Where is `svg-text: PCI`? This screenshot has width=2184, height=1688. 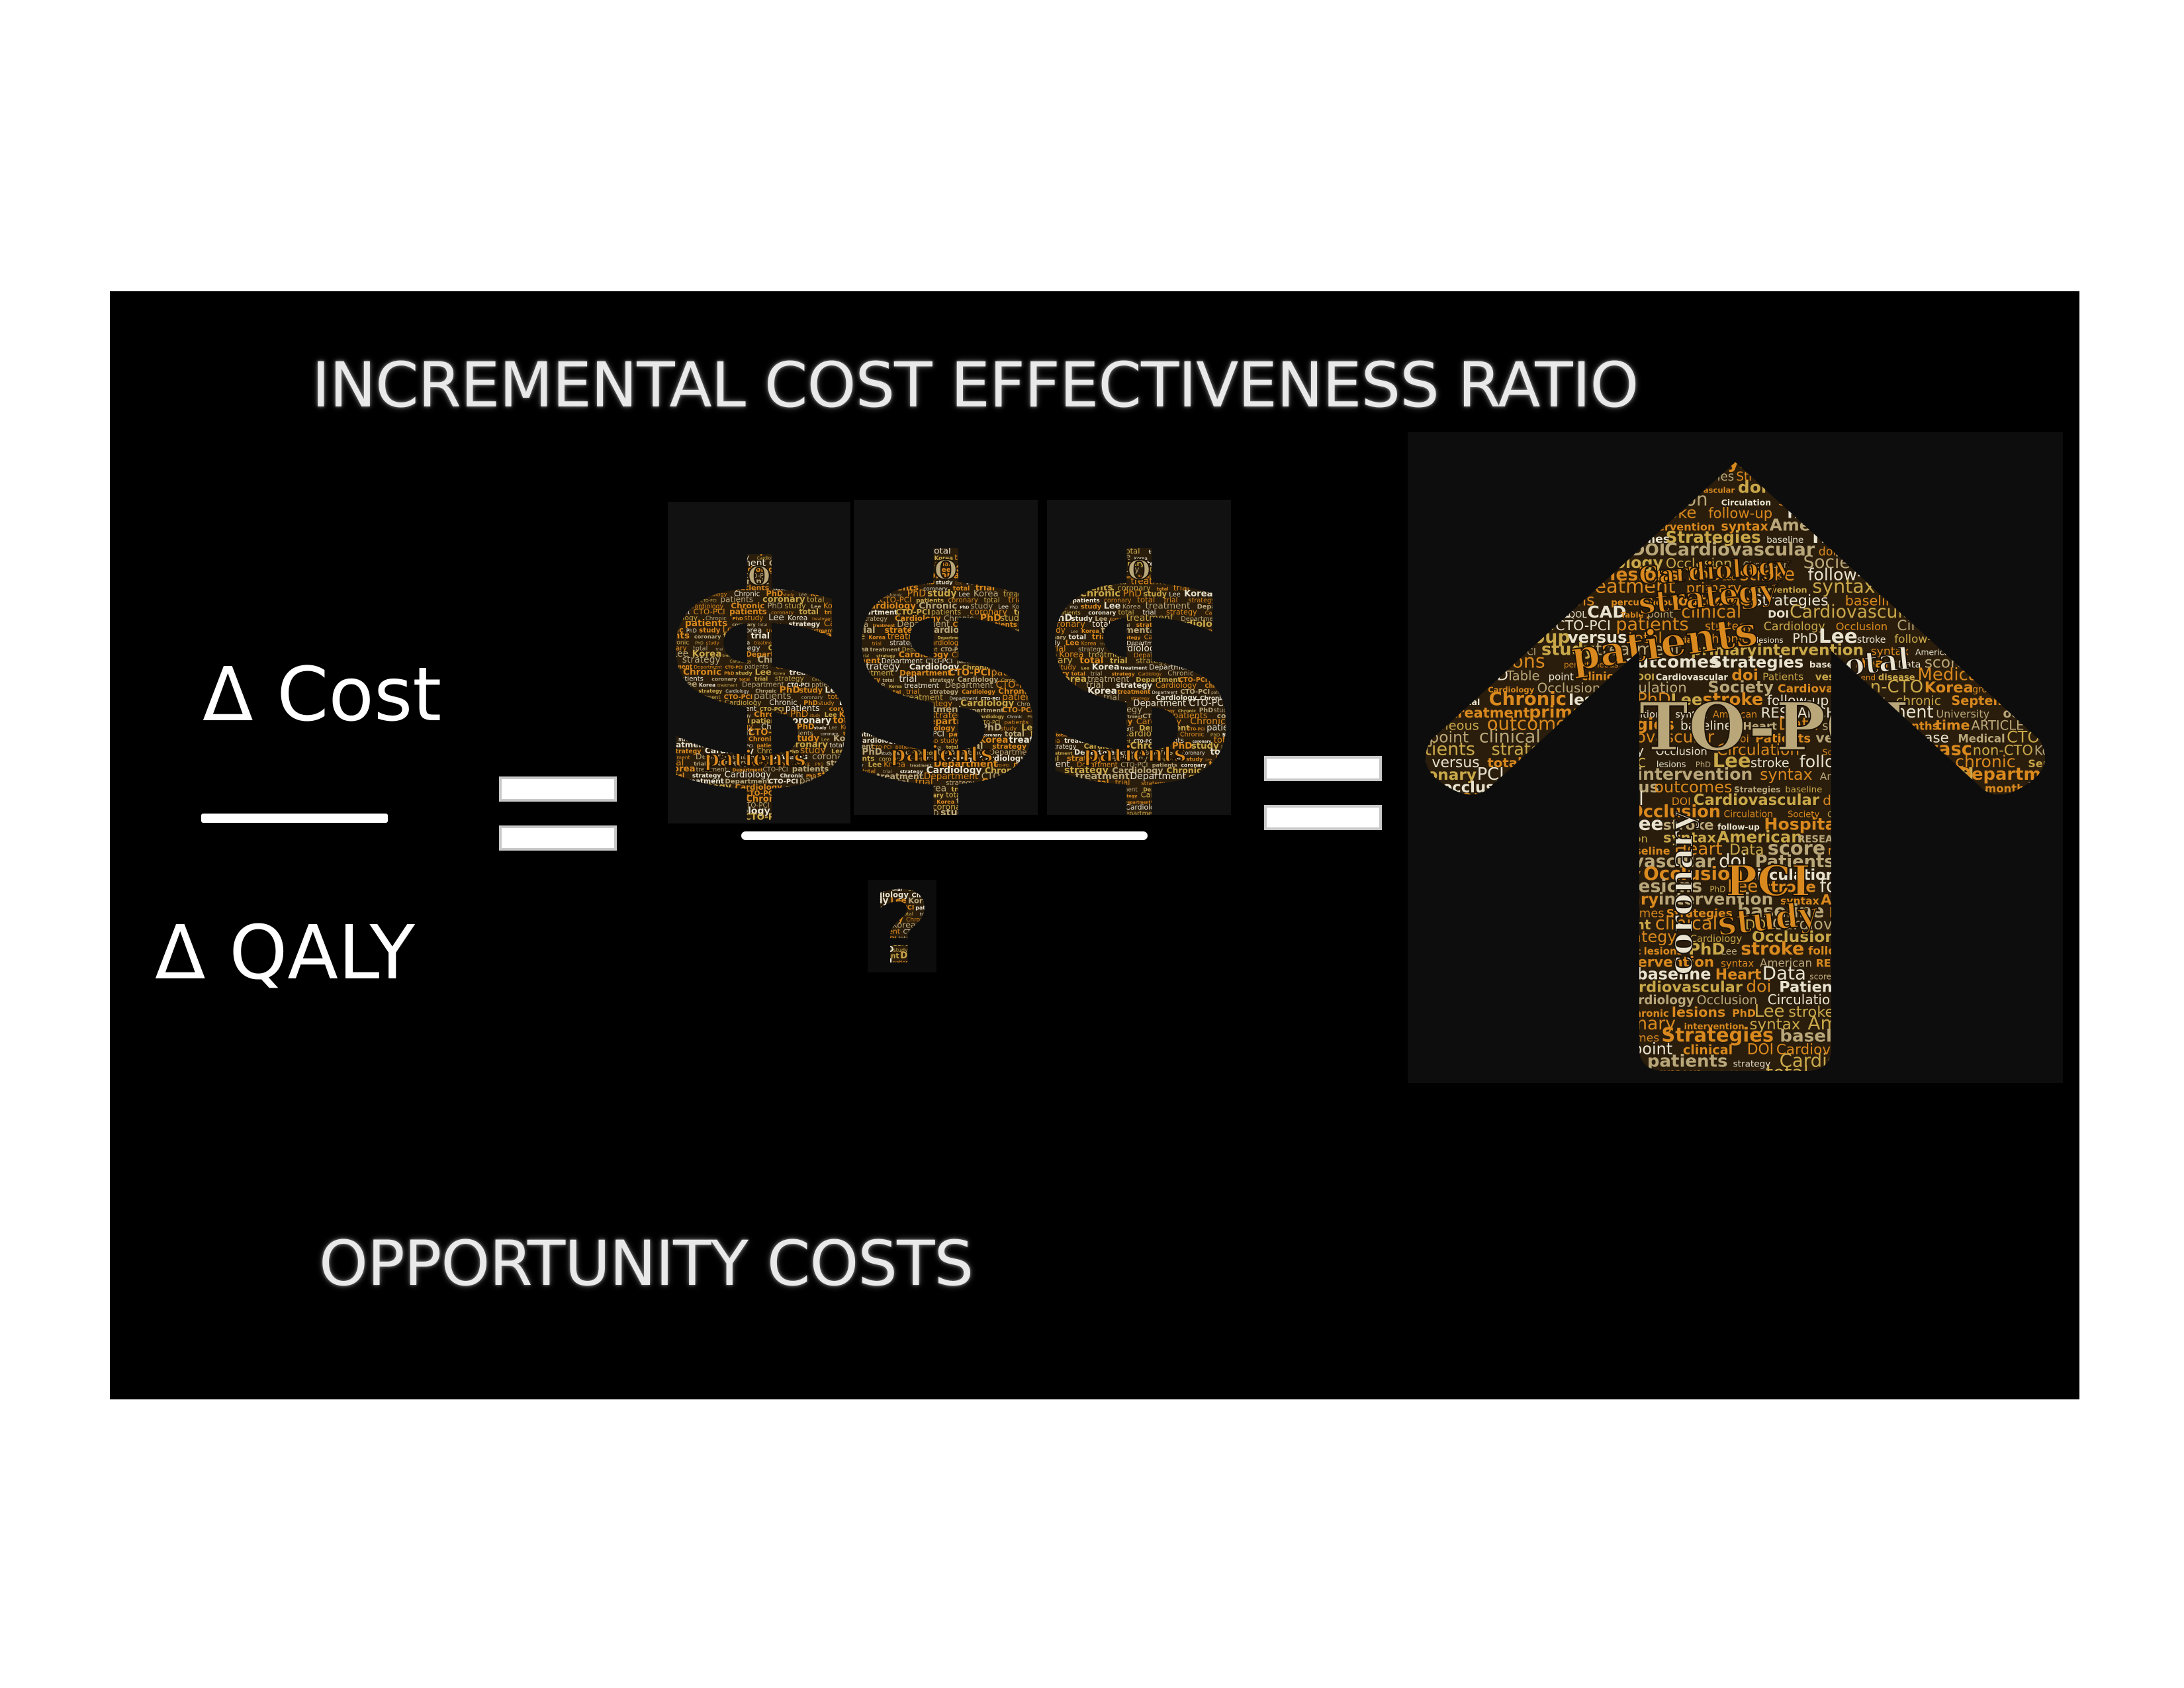 svg-text: PCI is located at coordinates (1414, 712).